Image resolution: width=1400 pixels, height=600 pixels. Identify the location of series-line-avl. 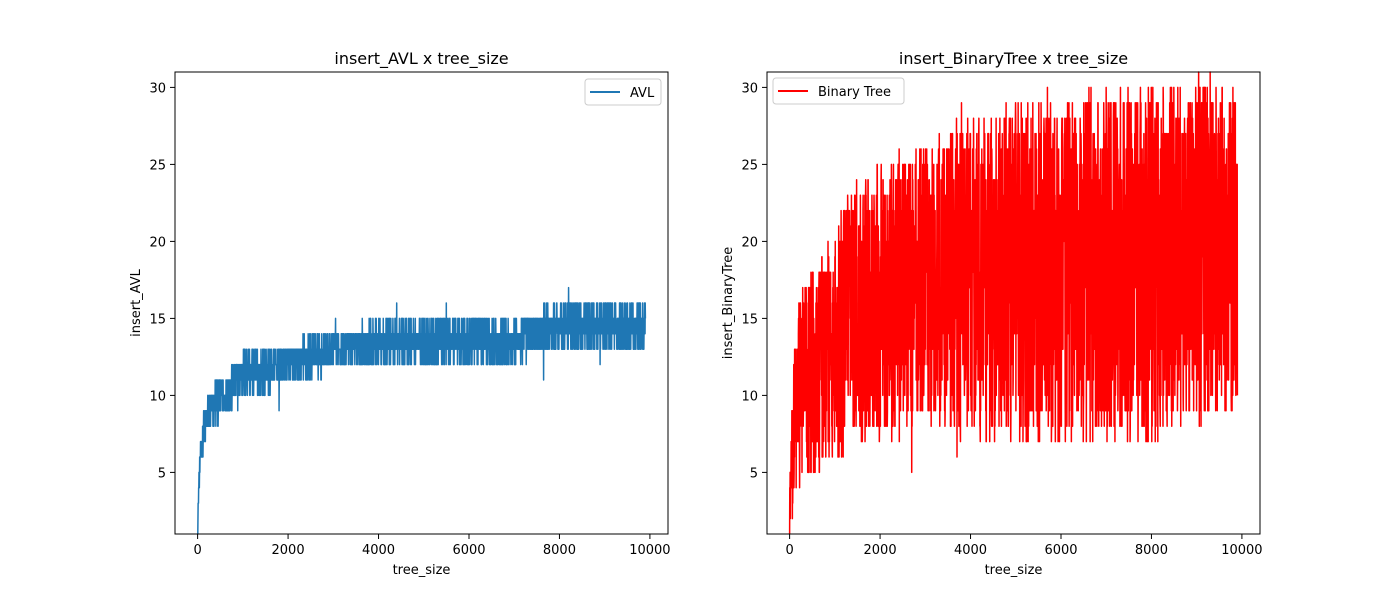
(422, 410).